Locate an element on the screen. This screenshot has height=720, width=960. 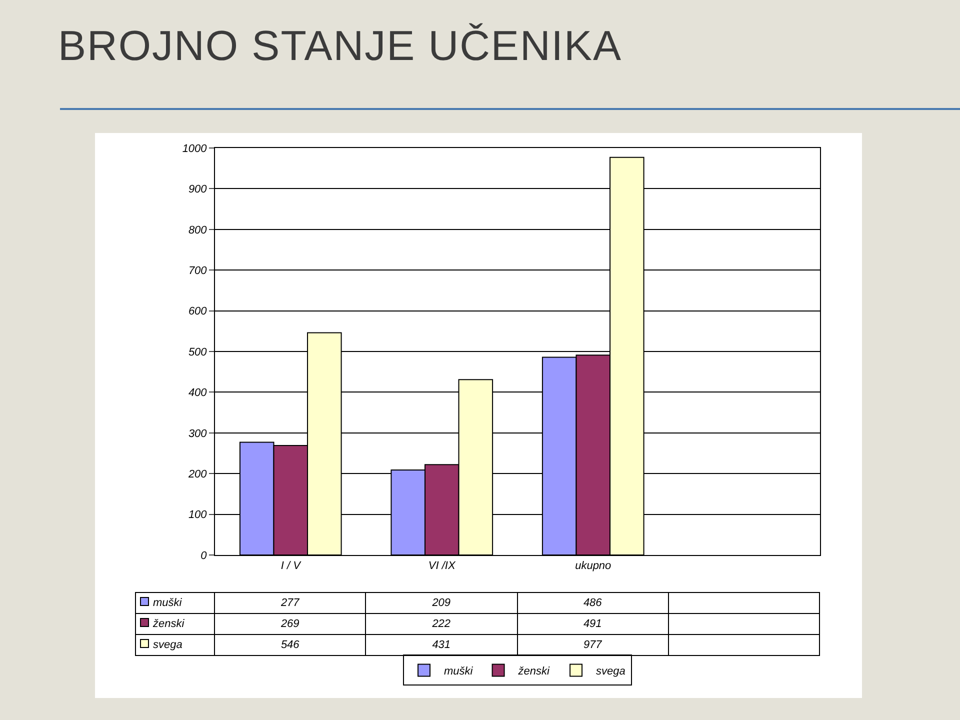
data-label: 486 is located at coordinates (592, 603).